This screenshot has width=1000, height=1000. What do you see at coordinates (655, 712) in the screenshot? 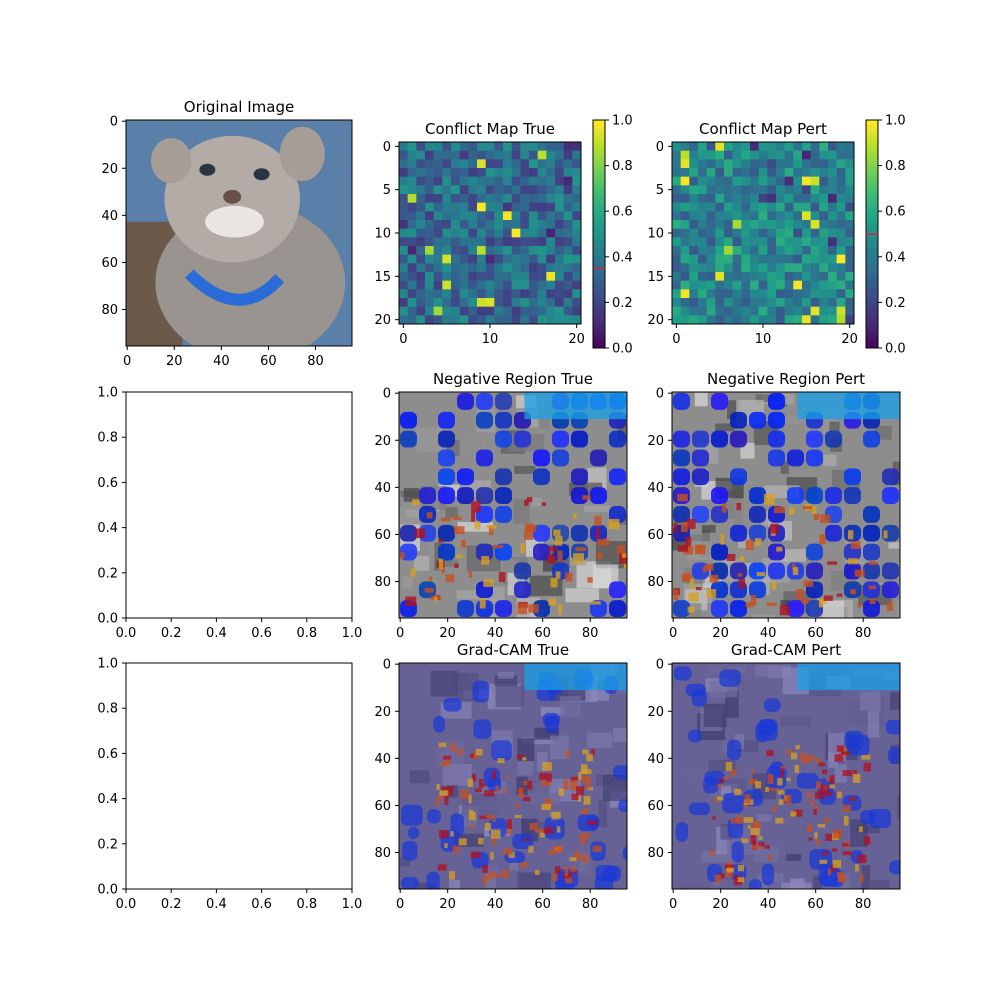
I see `y-tick-label: 20` at bounding box center [655, 712].